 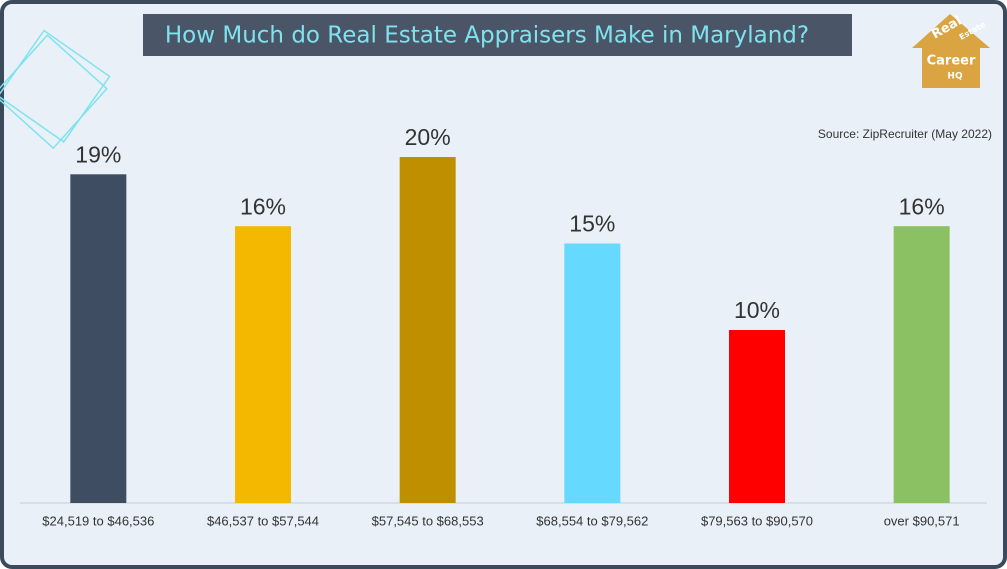 I want to click on value-label: 20%, so click(x=428, y=137).